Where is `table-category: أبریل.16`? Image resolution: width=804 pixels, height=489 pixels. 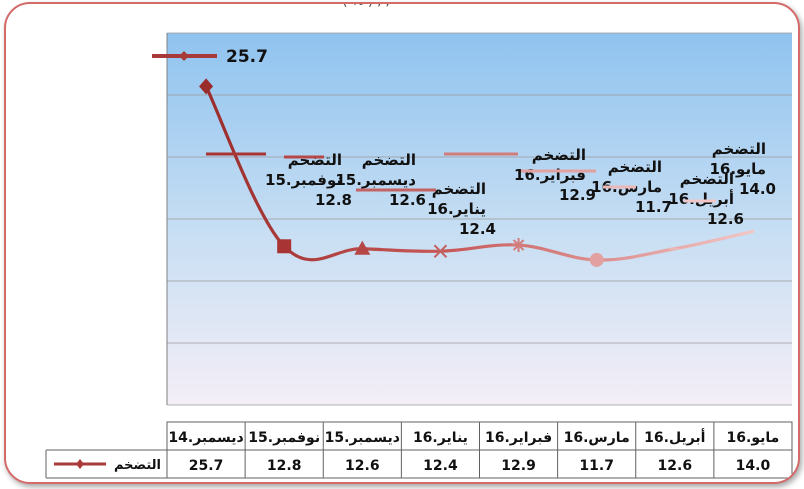 table-category: أبریل.16 is located at coordinates (674, 437).